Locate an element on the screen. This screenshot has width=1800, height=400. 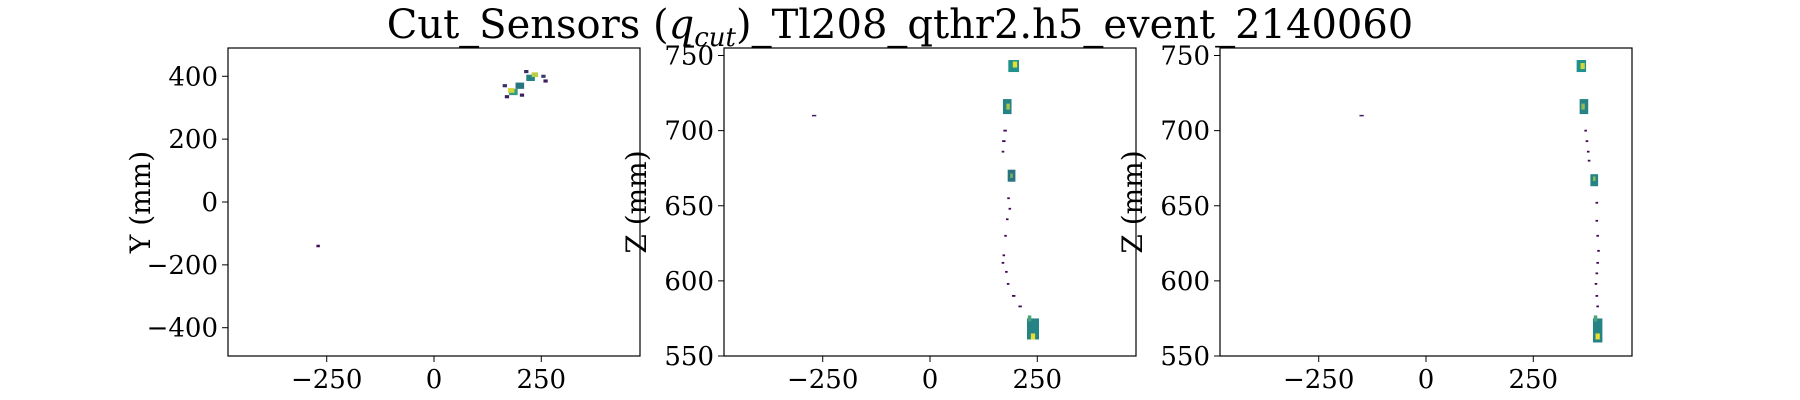
y-tick-label: 400 is located at coordinates (193, 77).